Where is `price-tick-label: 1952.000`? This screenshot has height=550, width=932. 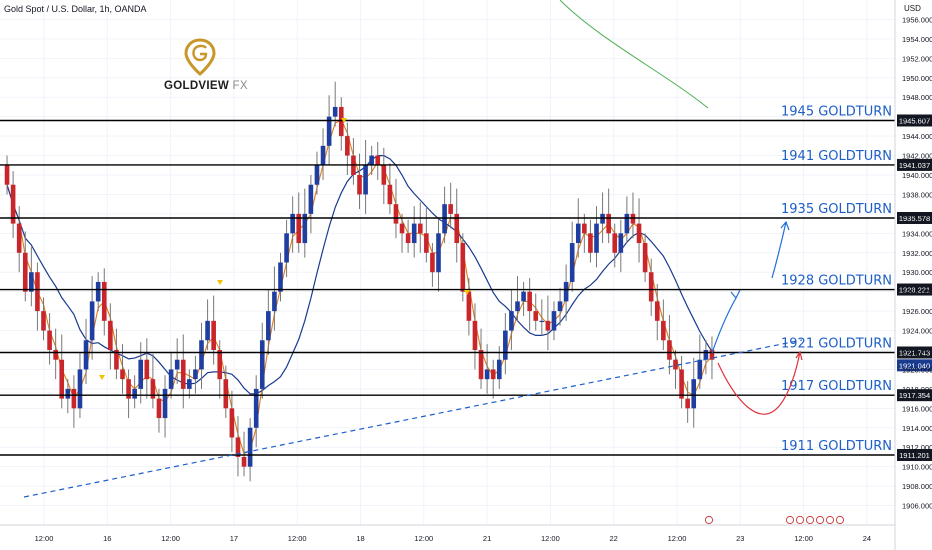 price-tick-label: 1952.000 is located at coordinates (917, 58).